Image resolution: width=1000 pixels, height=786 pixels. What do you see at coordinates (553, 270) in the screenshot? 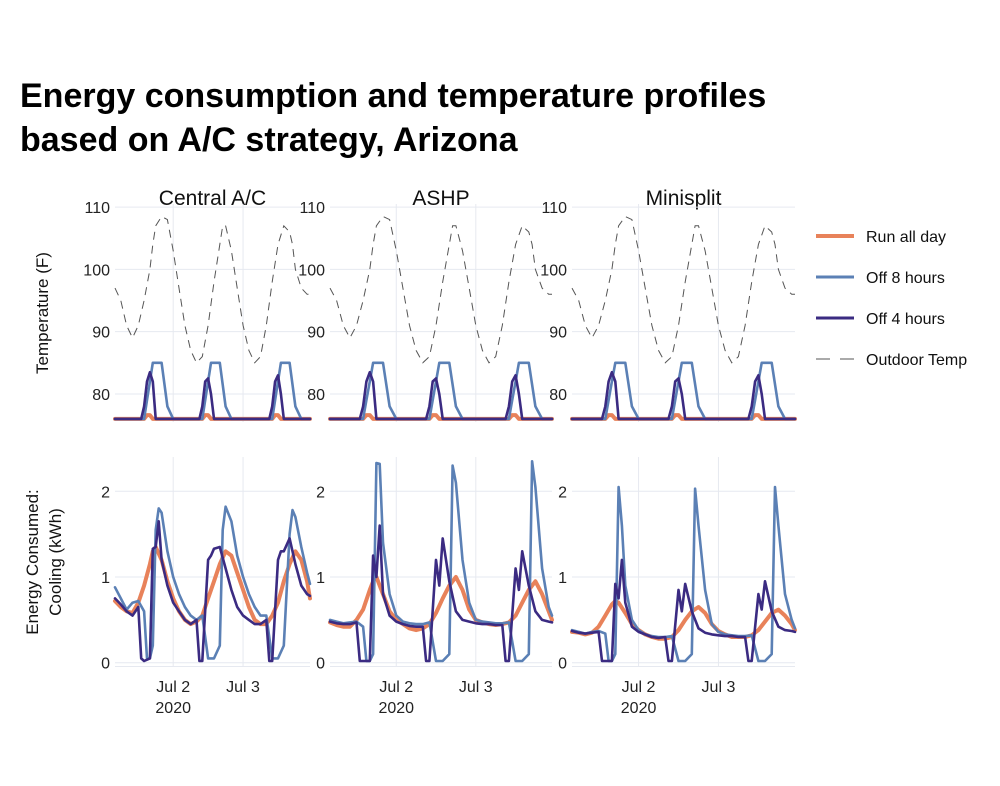
I see `y-tick-r1-c3-100: 100` at bounding box center [553, 270].